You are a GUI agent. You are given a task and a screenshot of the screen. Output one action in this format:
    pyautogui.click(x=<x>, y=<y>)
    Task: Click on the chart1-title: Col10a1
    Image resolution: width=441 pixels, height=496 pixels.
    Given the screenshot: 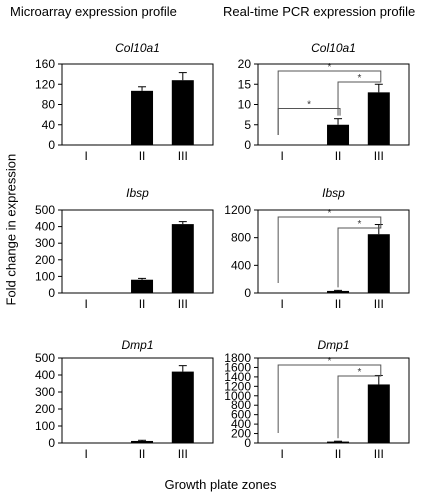 What is the action you would take?
    pyautogui.click(x=137, y=48)
    